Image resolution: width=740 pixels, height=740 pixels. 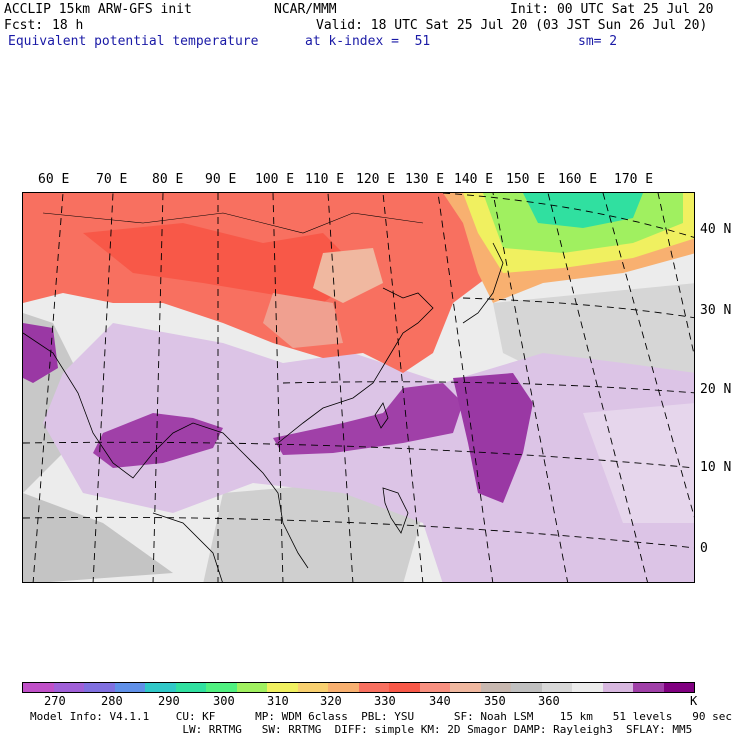 I want to click on colorbar-tick-label: 330, so click(x=385, y=701).